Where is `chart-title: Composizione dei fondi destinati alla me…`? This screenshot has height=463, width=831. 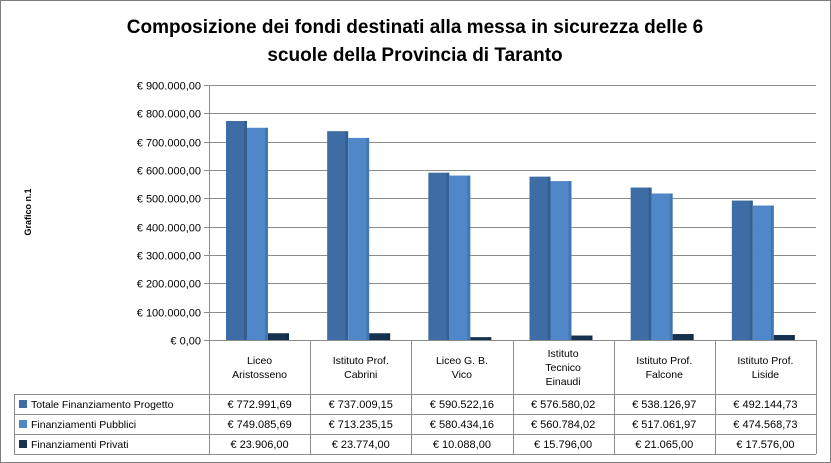
chart-title: Composizione dei fondi destinati alla me… is located at coordinates (415, 41).